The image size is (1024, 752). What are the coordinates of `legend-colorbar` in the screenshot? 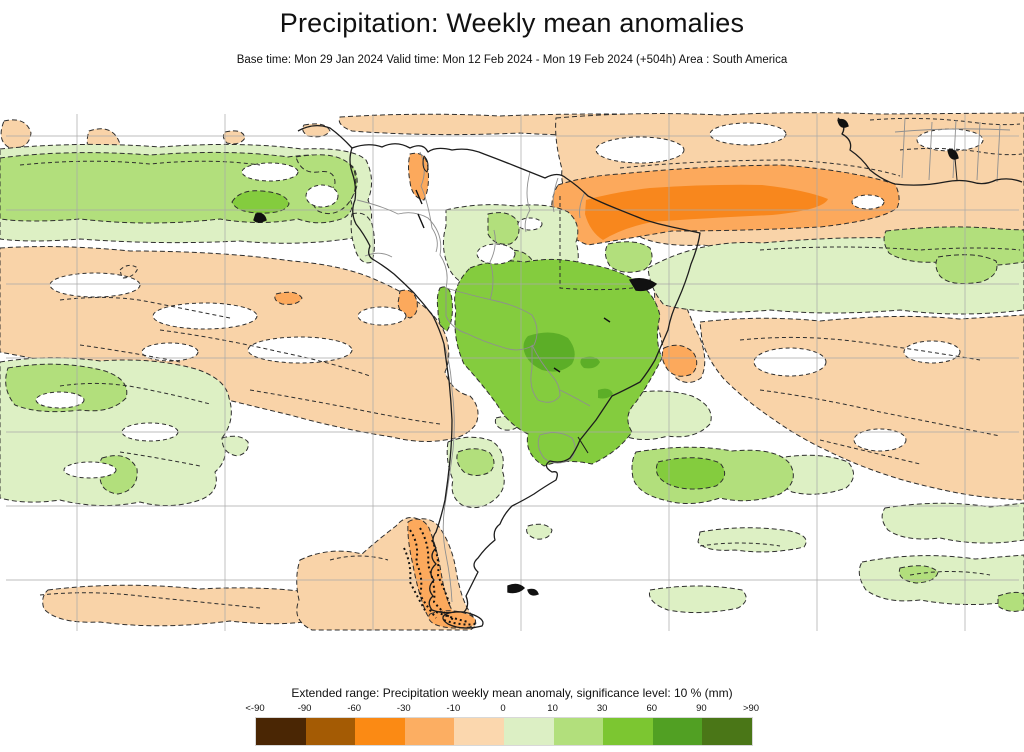 It's located at (504, 731).